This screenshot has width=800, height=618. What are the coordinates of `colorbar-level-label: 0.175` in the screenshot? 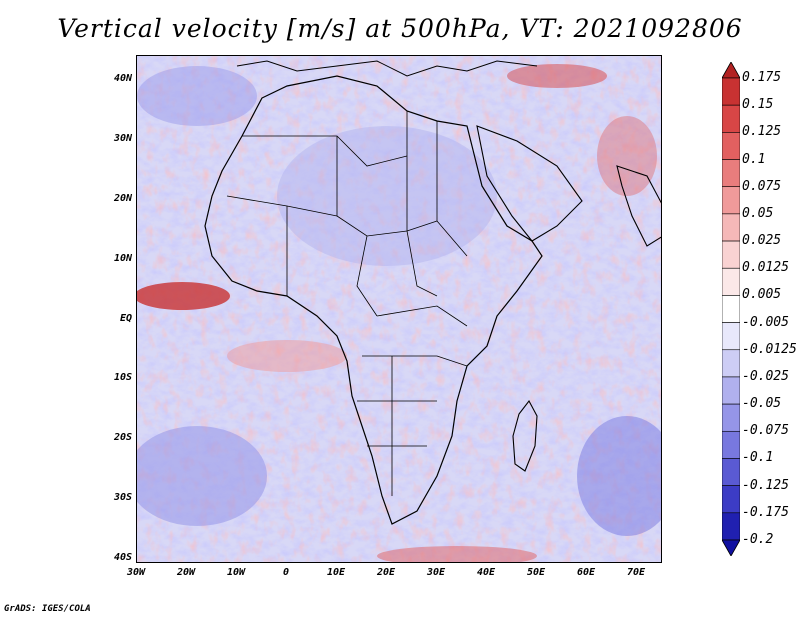 It's located at (762, 77).